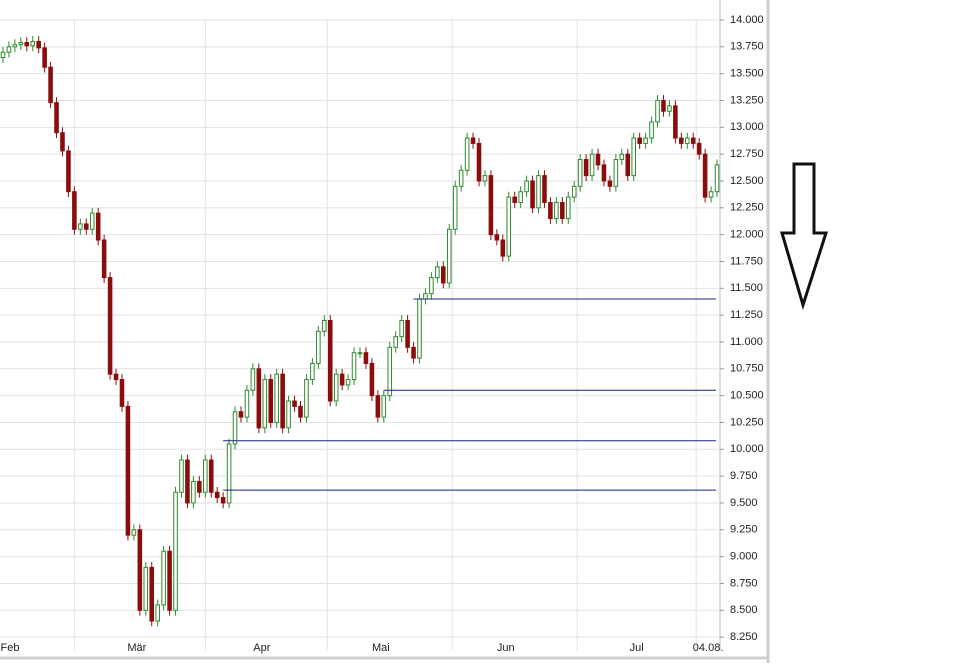 Image resolution: width=960 pixels, height=668 pixels. What do you see at coordinates (744, 503) in the screenshot?
I see `y-tick-label: 9.500` at bounding box center [744, 503].